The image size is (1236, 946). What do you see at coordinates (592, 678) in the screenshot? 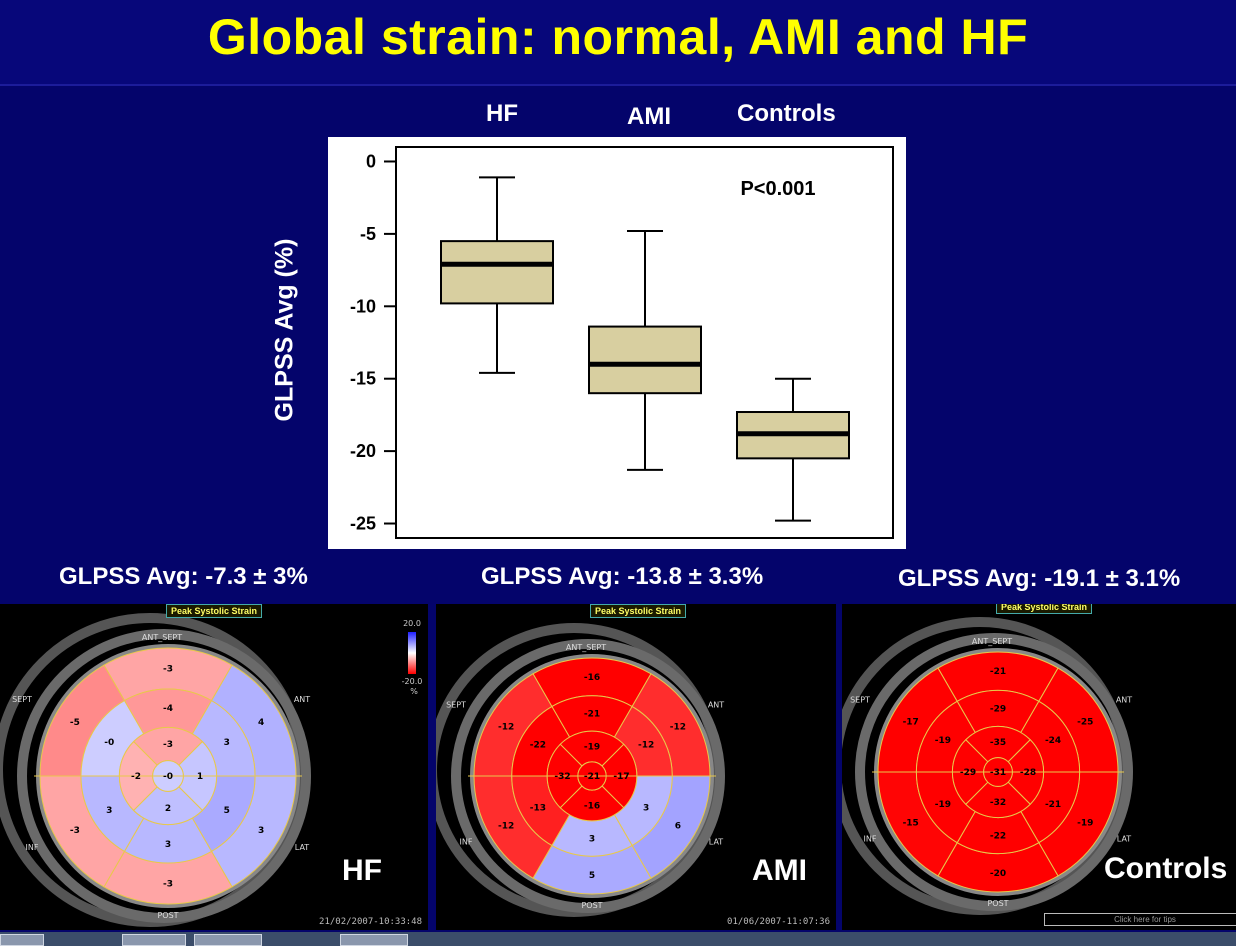
I see `basal-value: -16` at bounding box center [592, 678].